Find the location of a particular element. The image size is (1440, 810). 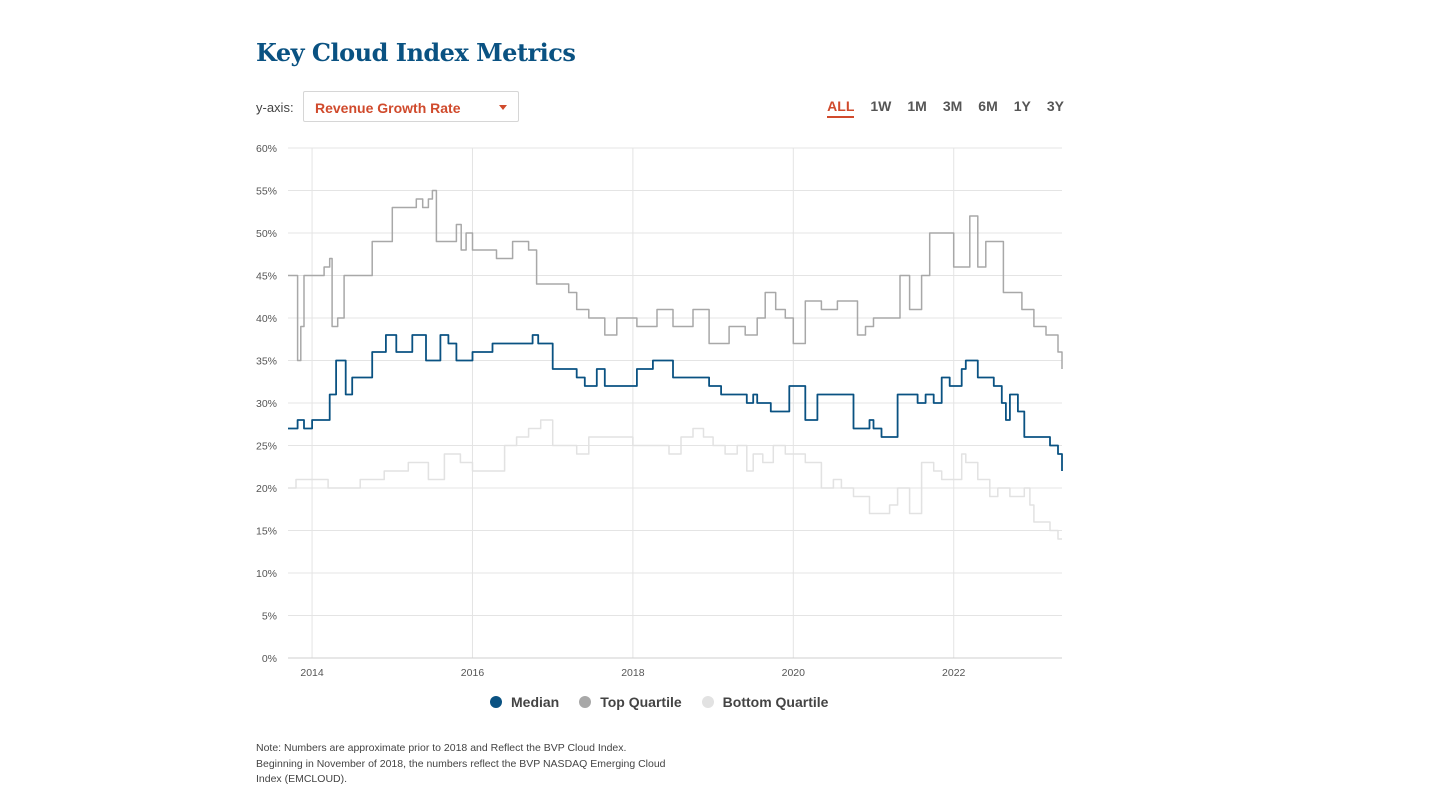

range-3m-button: 3M is located at coordinates (952, 106).